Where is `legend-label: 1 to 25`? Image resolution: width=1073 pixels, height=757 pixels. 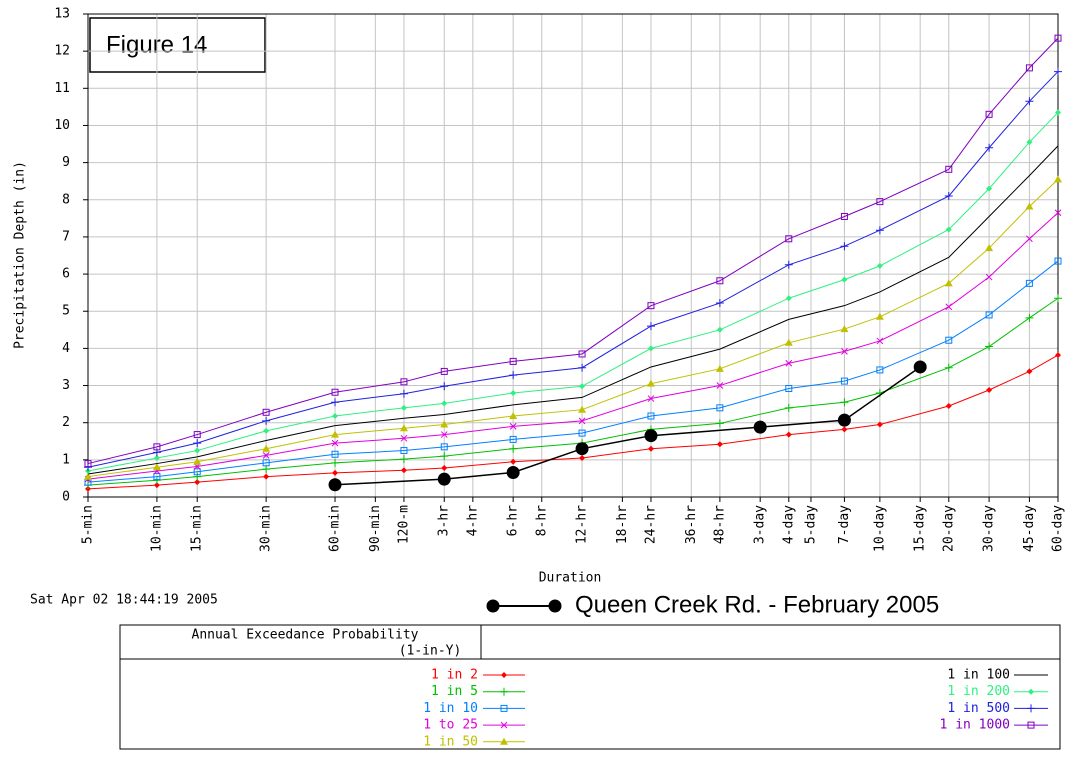
legend-label: 1 to 25 is located at coordinates (450, 725).